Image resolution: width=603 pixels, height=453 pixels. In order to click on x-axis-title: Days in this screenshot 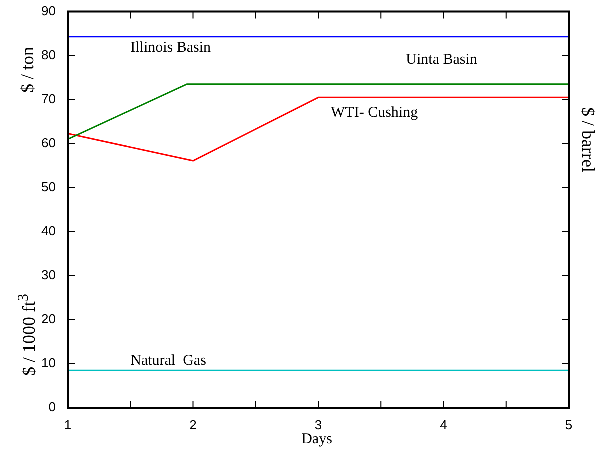, I will do `click(317, 440)`.